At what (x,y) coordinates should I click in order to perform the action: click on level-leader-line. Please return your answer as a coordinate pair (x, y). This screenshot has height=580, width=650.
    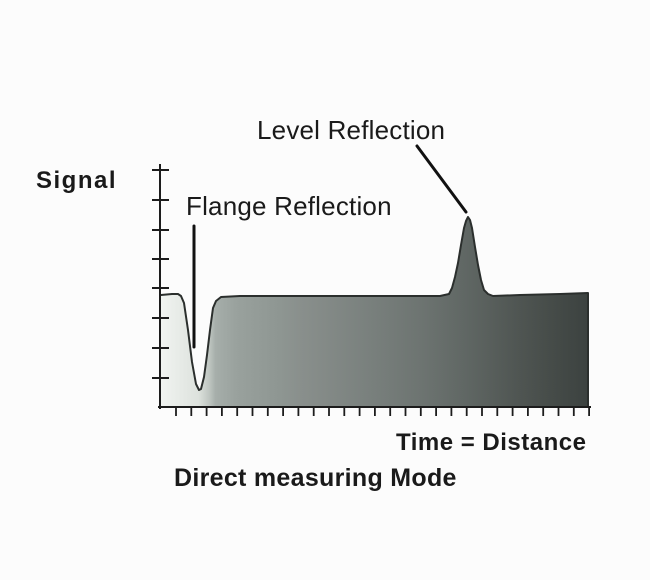
    Looking at the image, I should click on (441, 179).